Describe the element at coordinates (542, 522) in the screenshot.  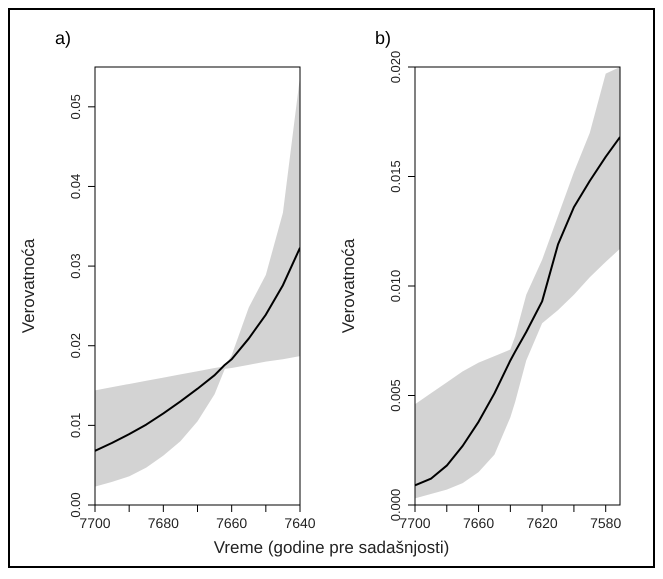
I see `x-tick-label: 7620` at that location.